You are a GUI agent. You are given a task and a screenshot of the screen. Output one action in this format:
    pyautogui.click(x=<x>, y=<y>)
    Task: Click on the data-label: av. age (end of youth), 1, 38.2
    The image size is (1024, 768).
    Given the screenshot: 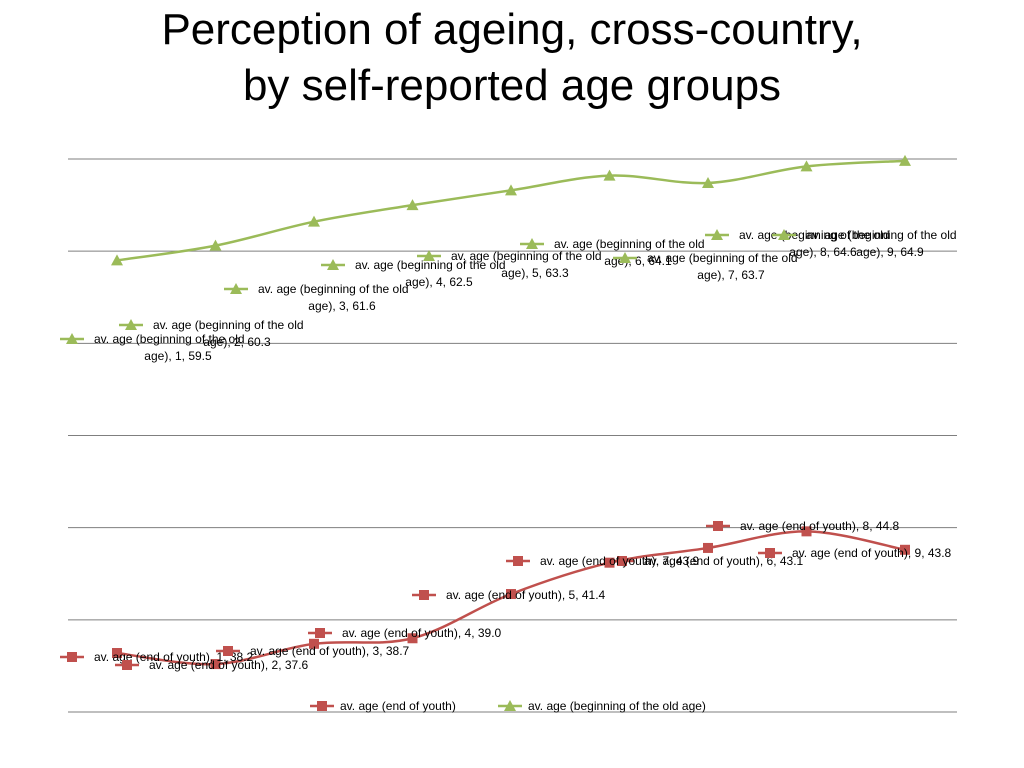 What is the action you would take?
    pyautogui.click(x=157, y=657)
    